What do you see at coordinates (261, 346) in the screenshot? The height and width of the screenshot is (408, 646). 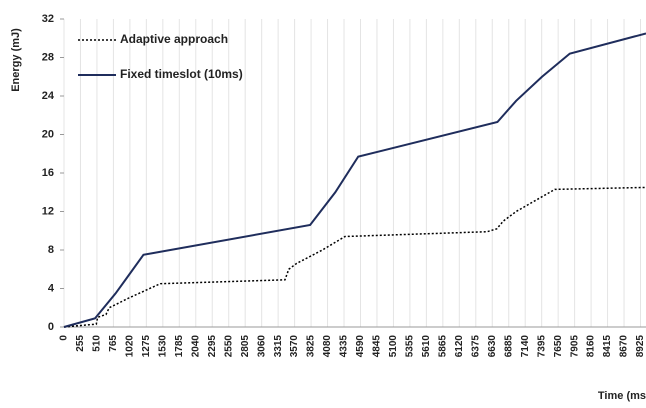 I see `x-tick-label: 3060` at bounding box center [261, 346].